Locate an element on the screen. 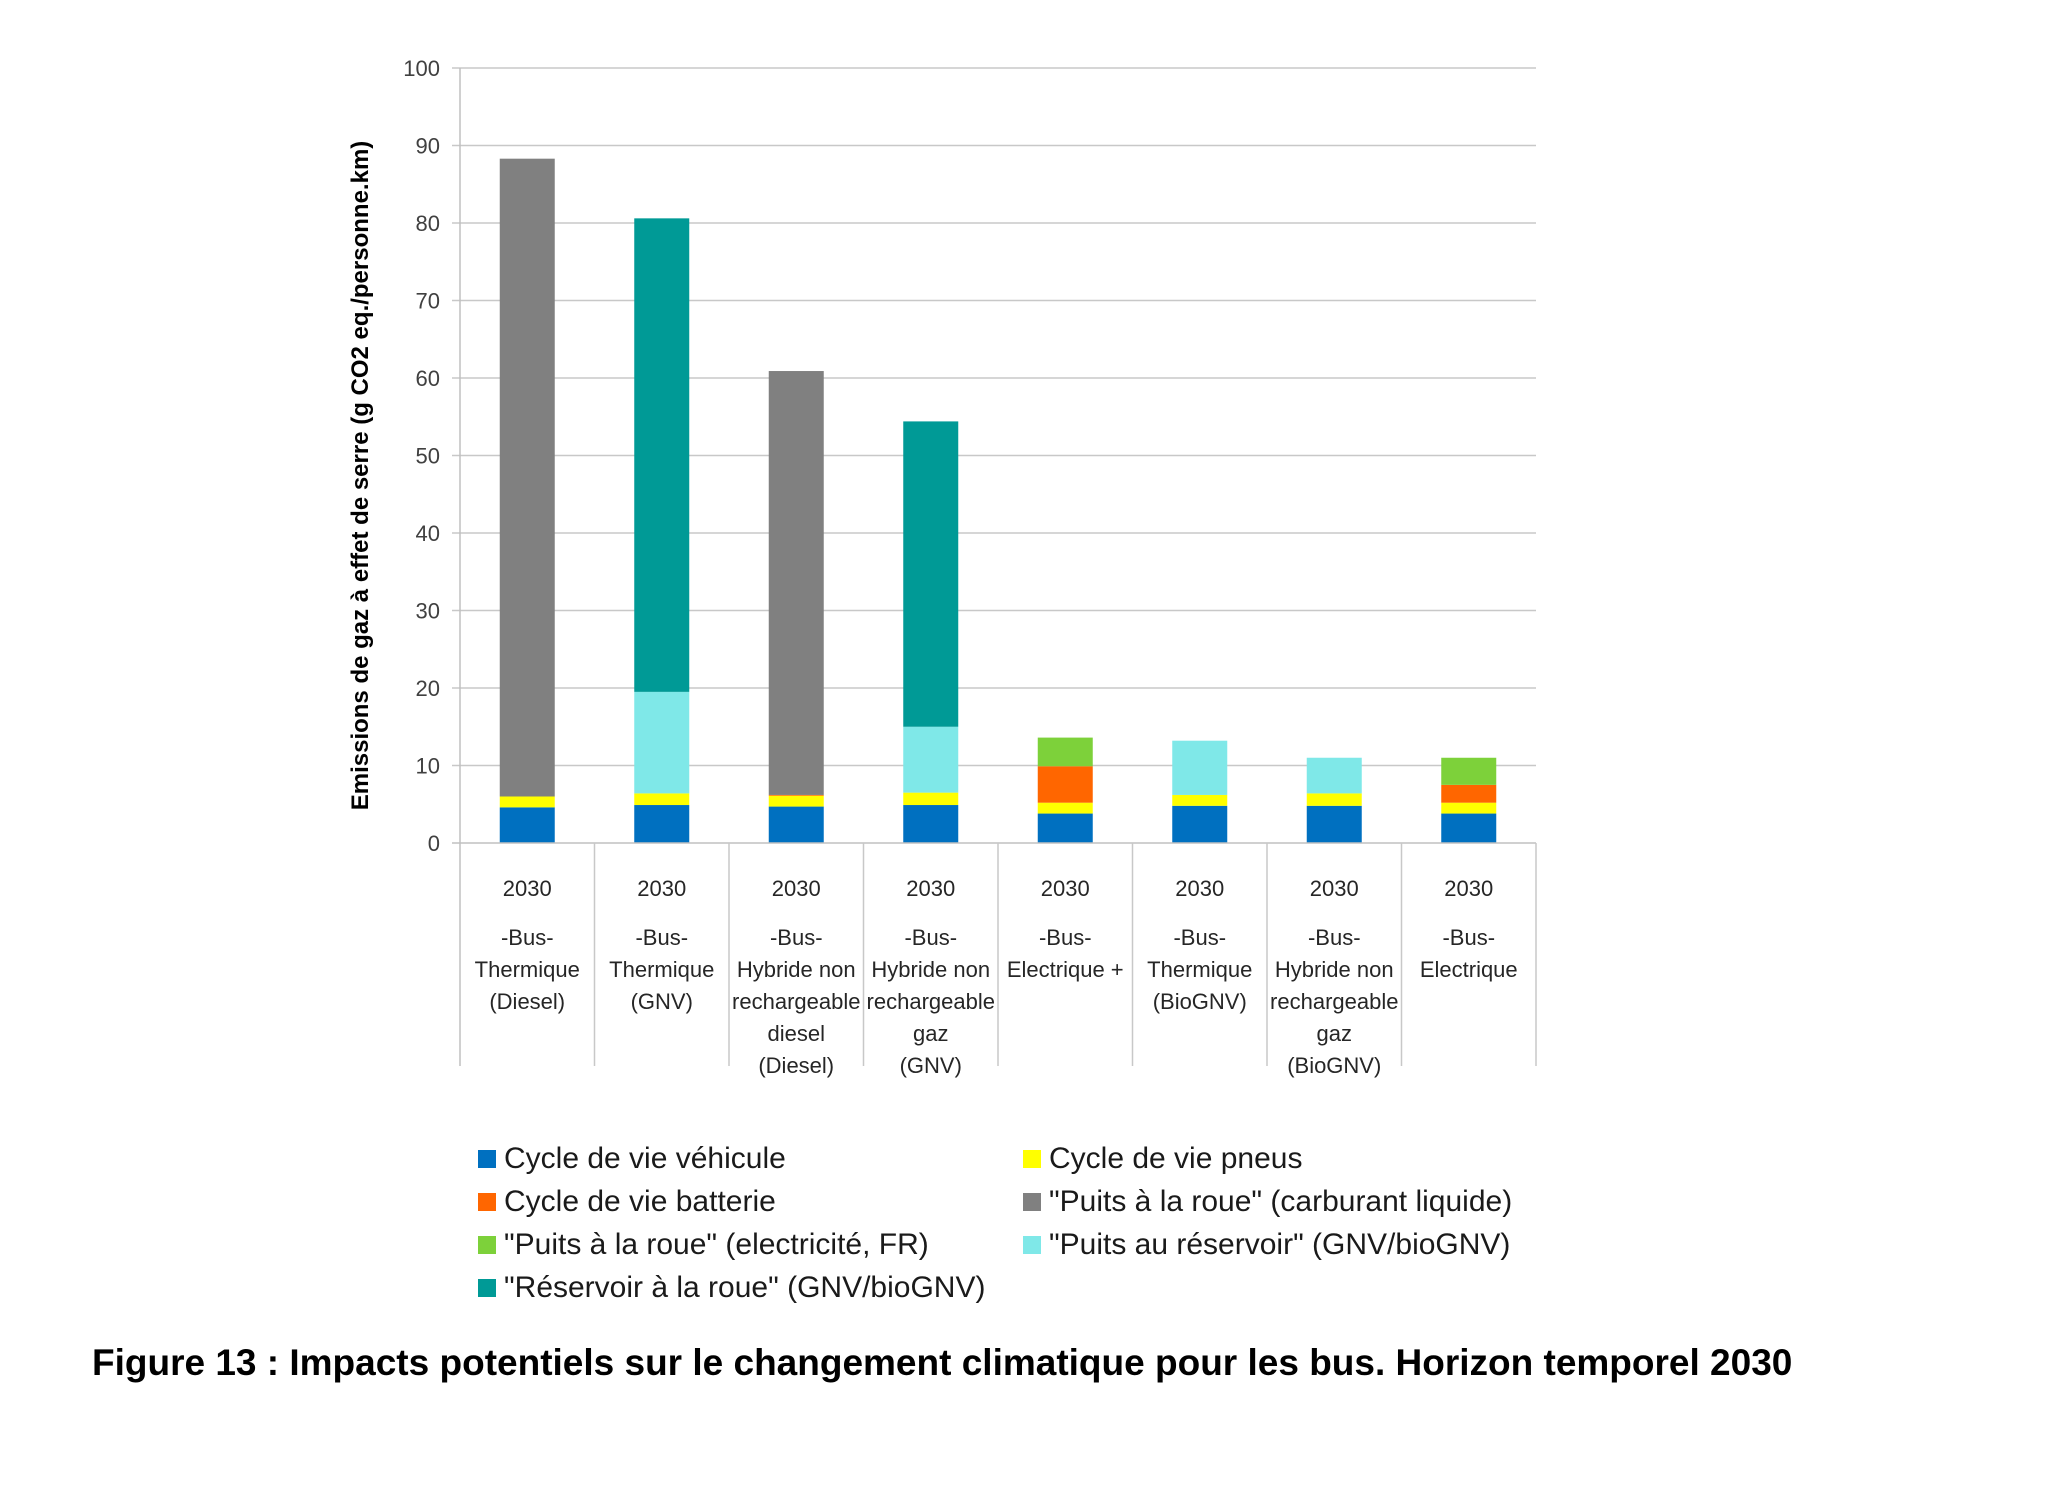  y-tick-label: 30 is located at coordinates (428, 611).